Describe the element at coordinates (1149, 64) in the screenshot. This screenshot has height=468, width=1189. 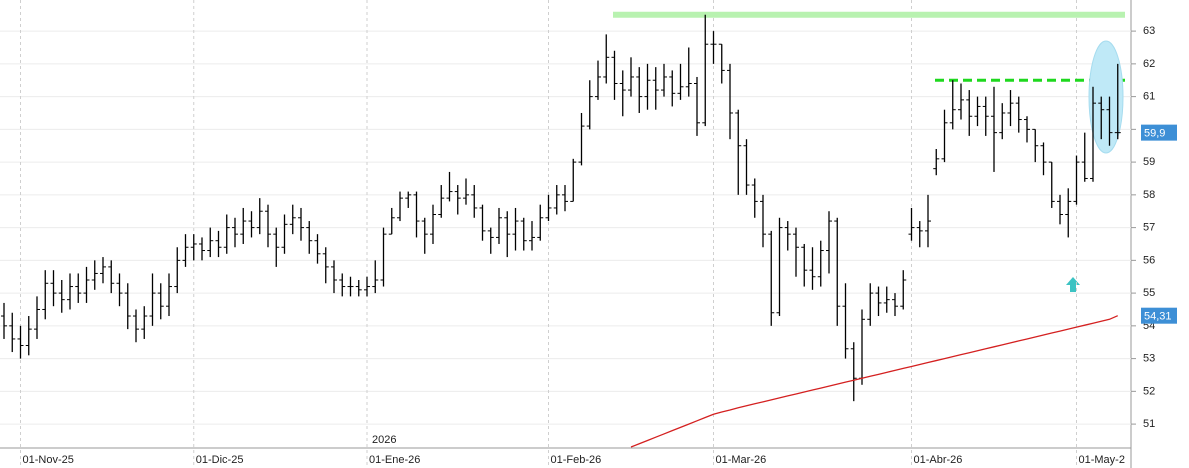
I see `y-tick-label: 62` at that location.